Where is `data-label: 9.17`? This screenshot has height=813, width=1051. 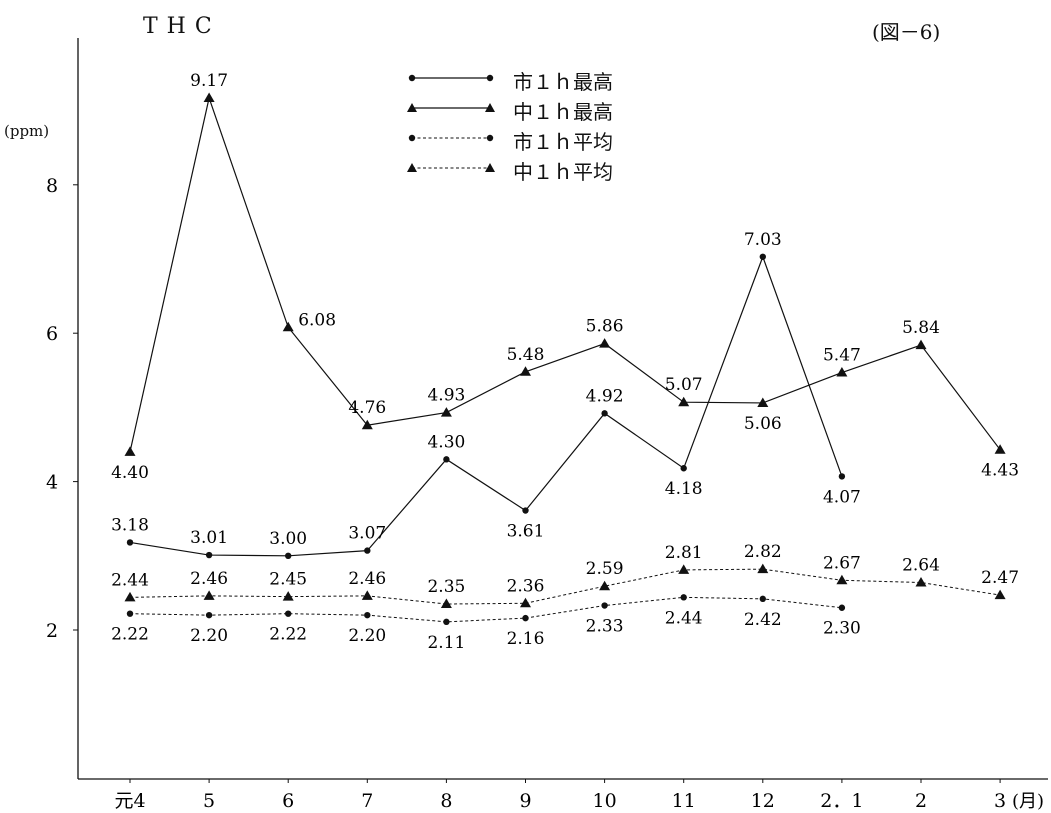 data-label: 9.17 is located at coordinates (209, 81).